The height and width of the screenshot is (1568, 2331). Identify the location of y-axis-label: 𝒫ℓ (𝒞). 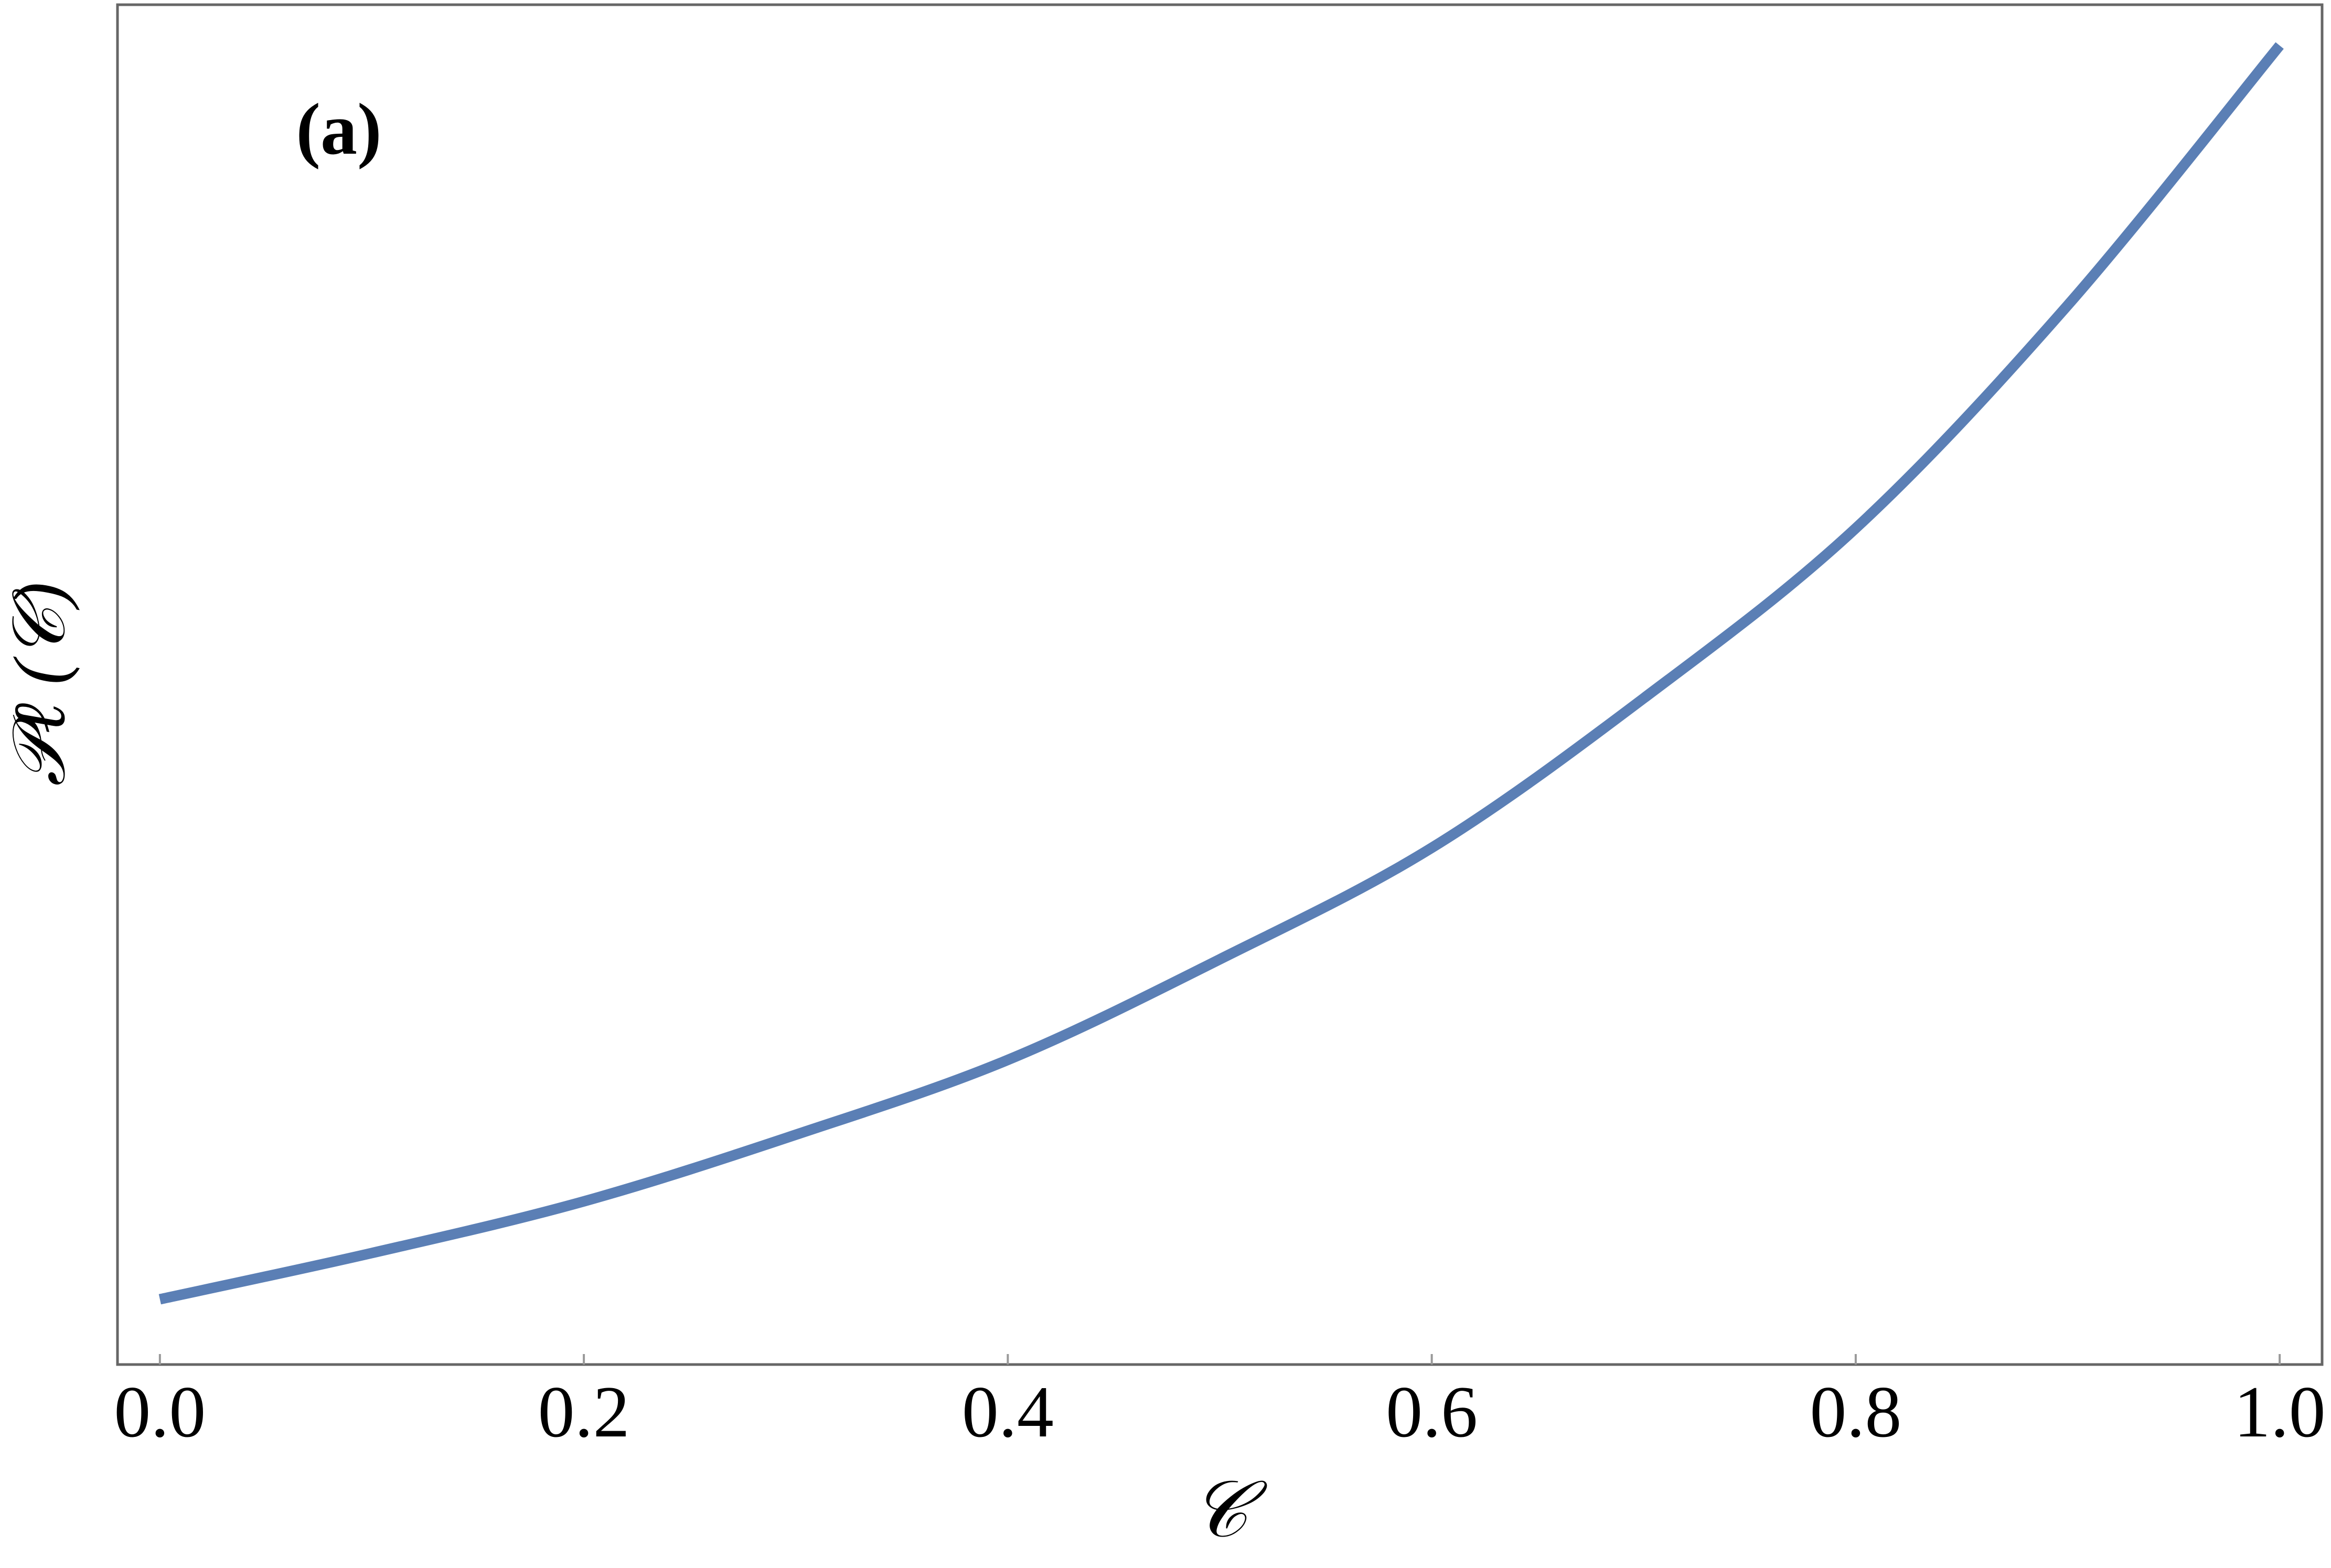
(40, 684).